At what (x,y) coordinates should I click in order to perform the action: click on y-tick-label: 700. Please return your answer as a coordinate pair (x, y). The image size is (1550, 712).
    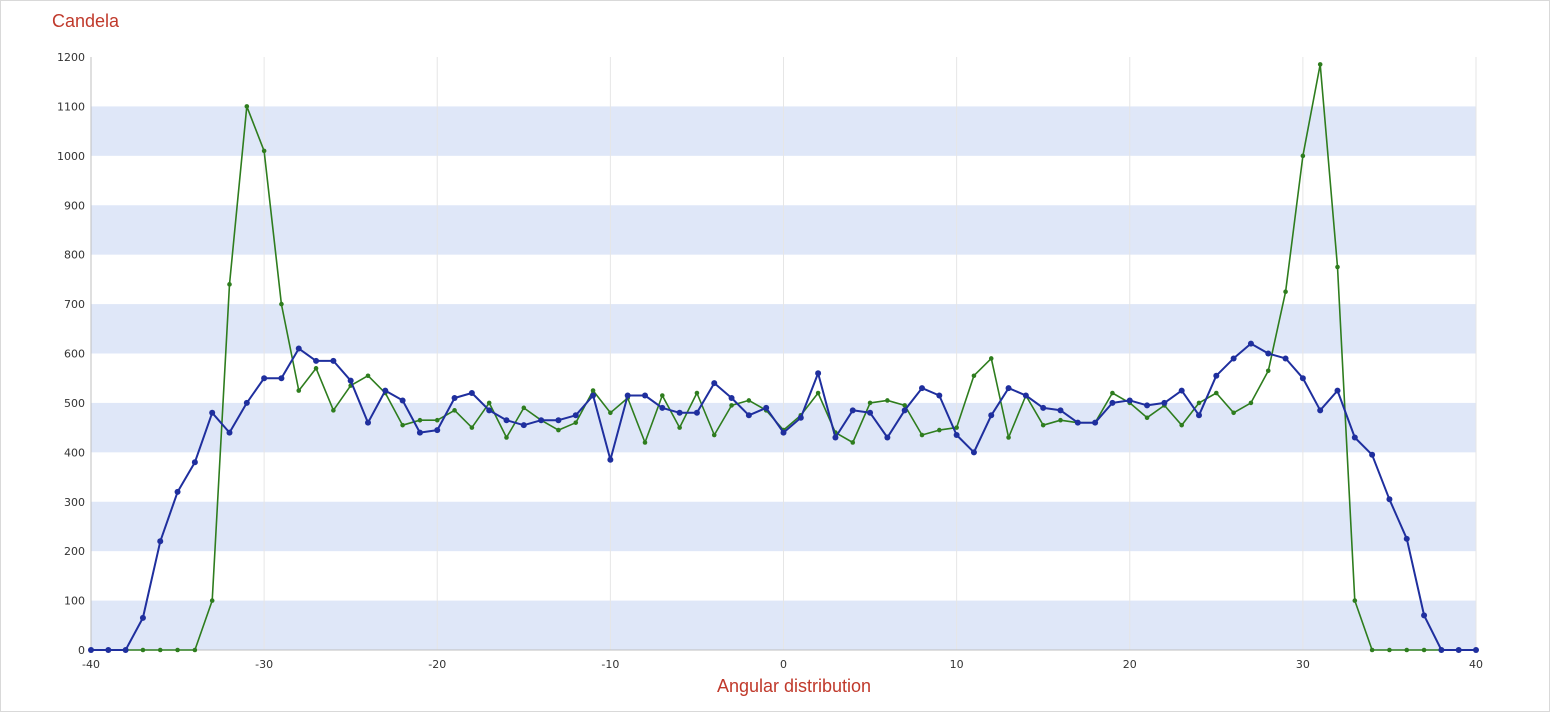
    Looking at the image, I should click on (74, 304).